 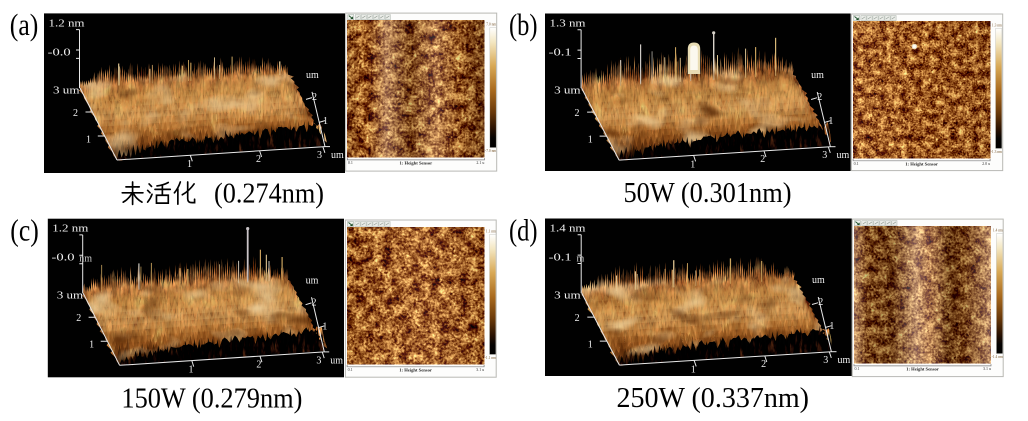 What do you see at coordinates (996, 152) in the screenshot?
I see `svg-text: -1.3 nm` at bounding box center [996, 152].